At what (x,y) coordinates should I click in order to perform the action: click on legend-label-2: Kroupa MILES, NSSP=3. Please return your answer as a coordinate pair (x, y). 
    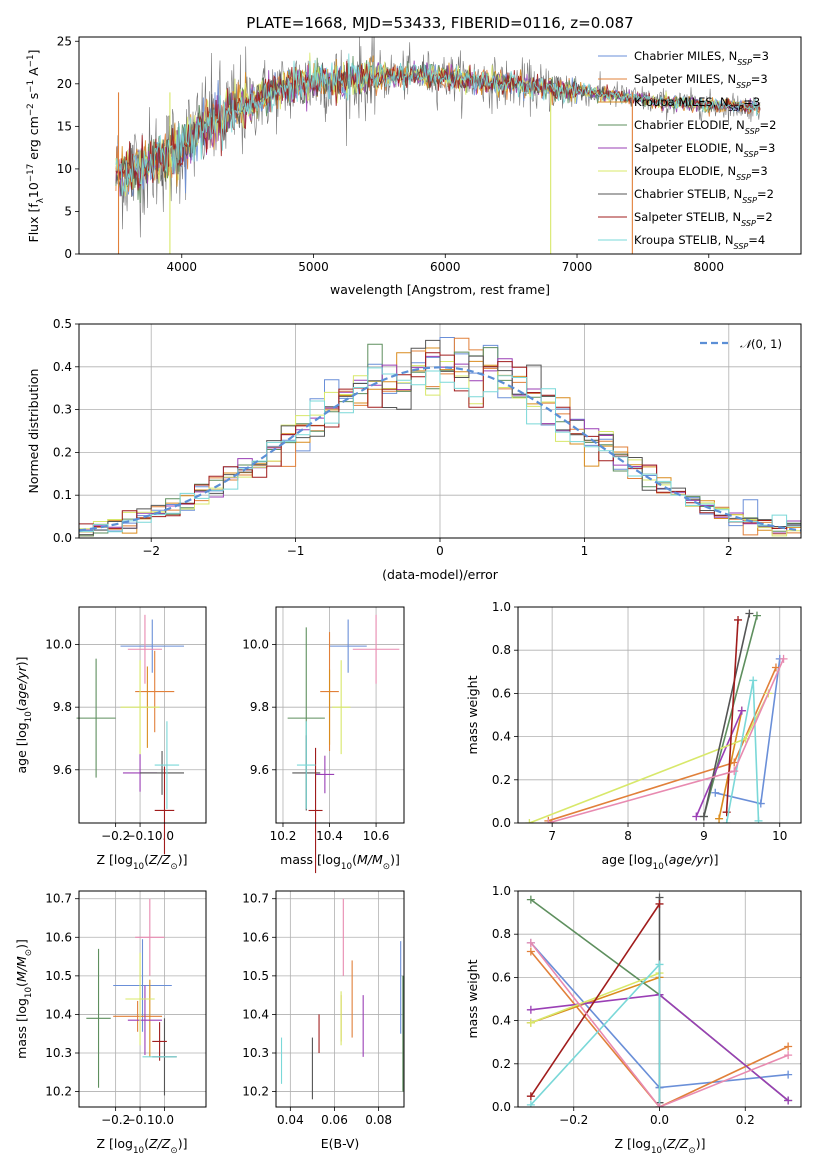
    Looking at the image, I should click on (697, 104).